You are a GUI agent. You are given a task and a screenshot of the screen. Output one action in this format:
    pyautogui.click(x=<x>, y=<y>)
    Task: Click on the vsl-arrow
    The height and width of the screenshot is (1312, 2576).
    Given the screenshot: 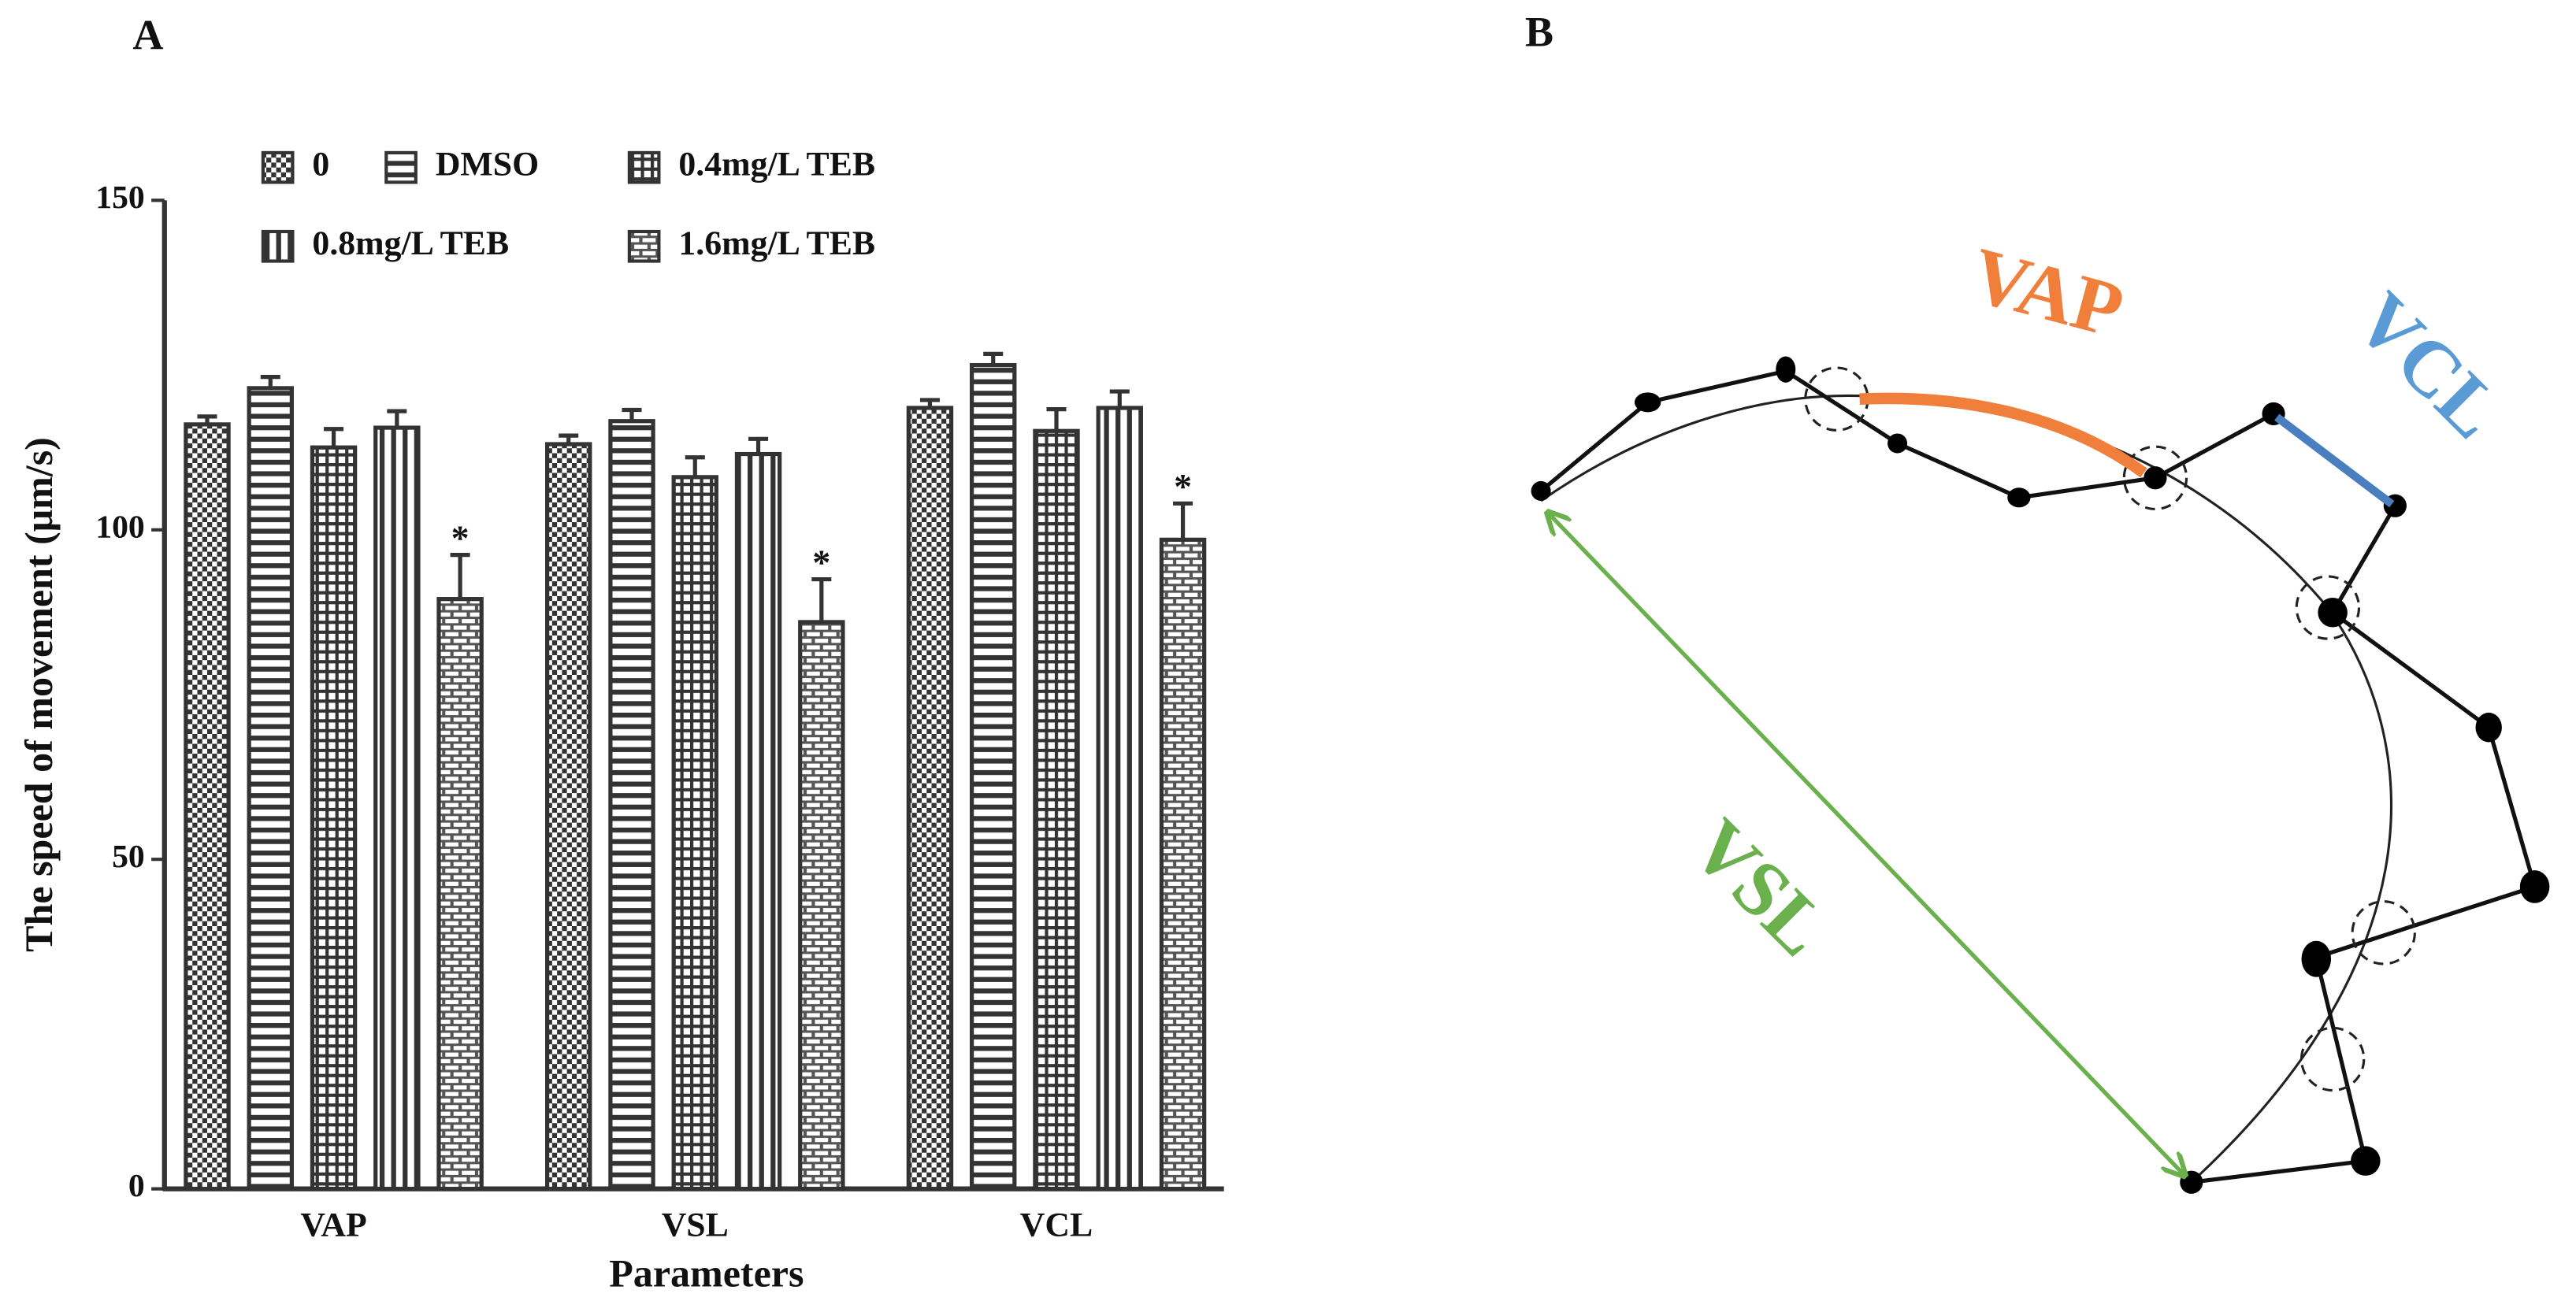 What is the action you would take?
    pyautogui.click(x=1865, y=844)
    